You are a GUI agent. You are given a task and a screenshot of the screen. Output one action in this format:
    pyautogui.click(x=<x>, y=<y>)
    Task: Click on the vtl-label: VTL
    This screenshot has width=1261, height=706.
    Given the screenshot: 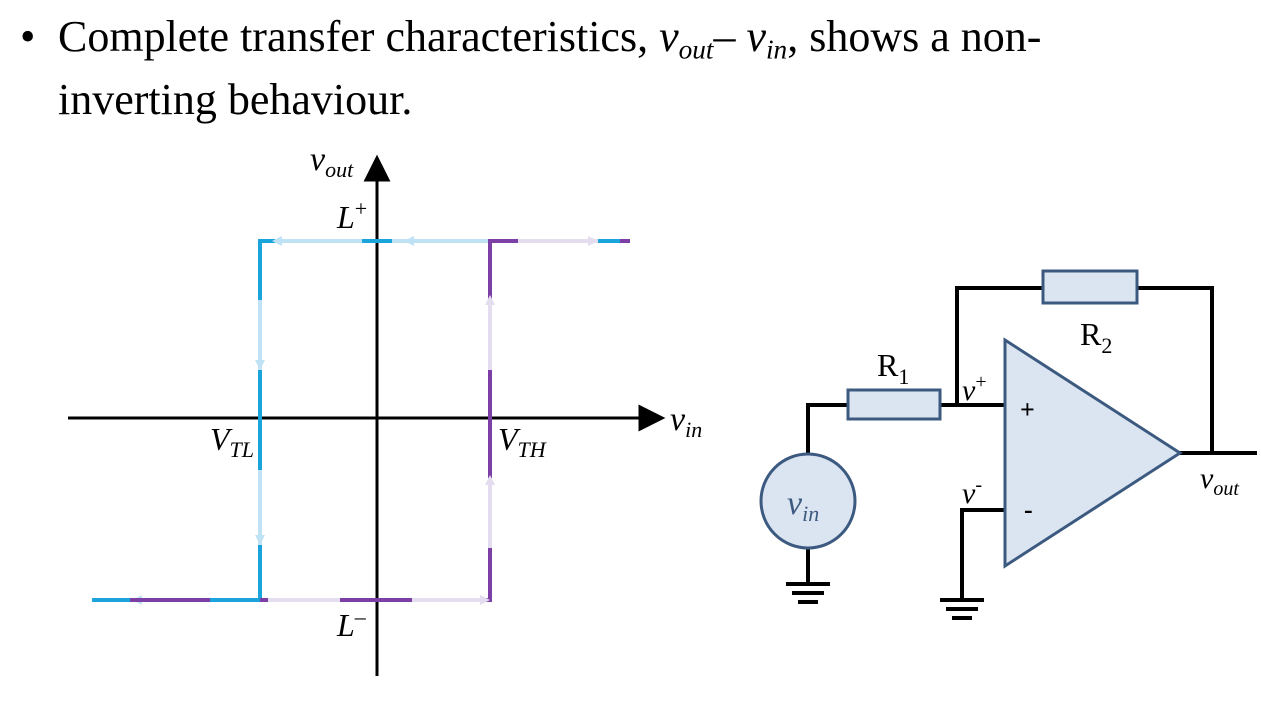 What is the action you would take?
    pyautogui.click(x=232, y=441)
    